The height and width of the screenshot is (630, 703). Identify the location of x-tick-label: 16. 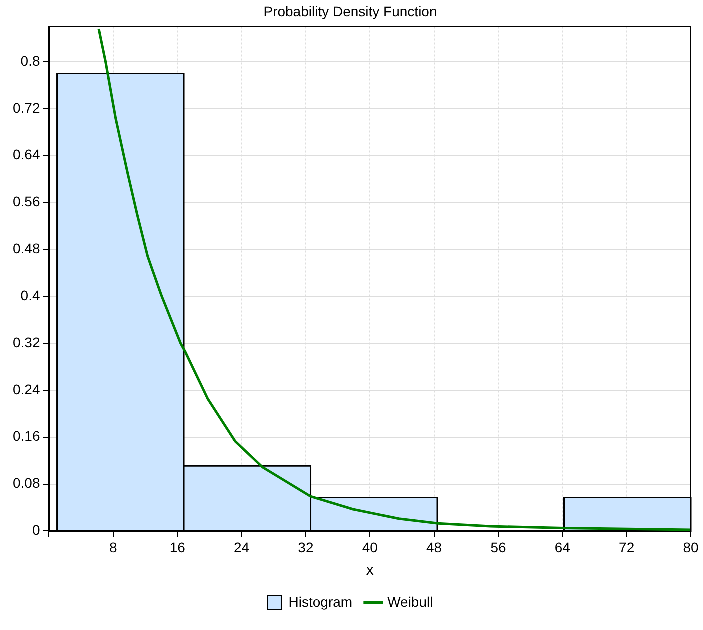
(178, 547).